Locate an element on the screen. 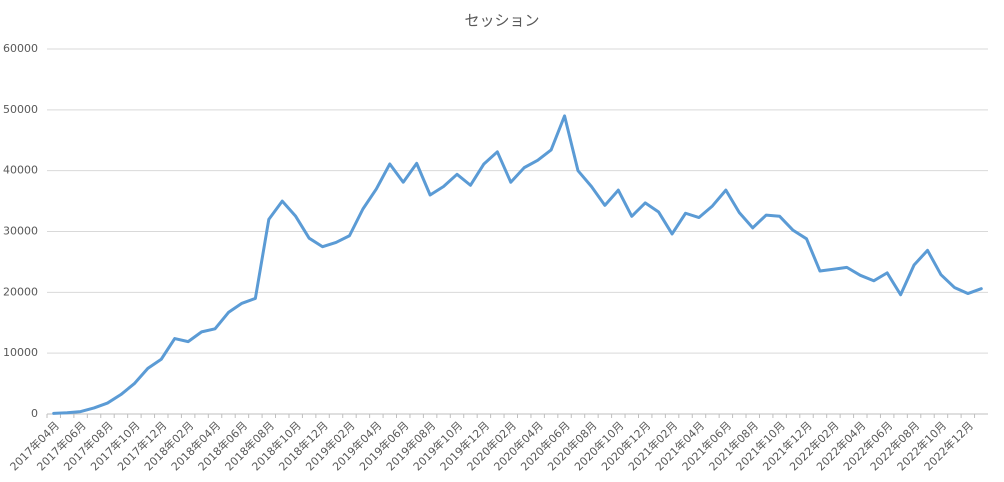 The height and width of the screenshot is (482, 1004). y-tick-label: 40000 is located at coordinates (20, 170).